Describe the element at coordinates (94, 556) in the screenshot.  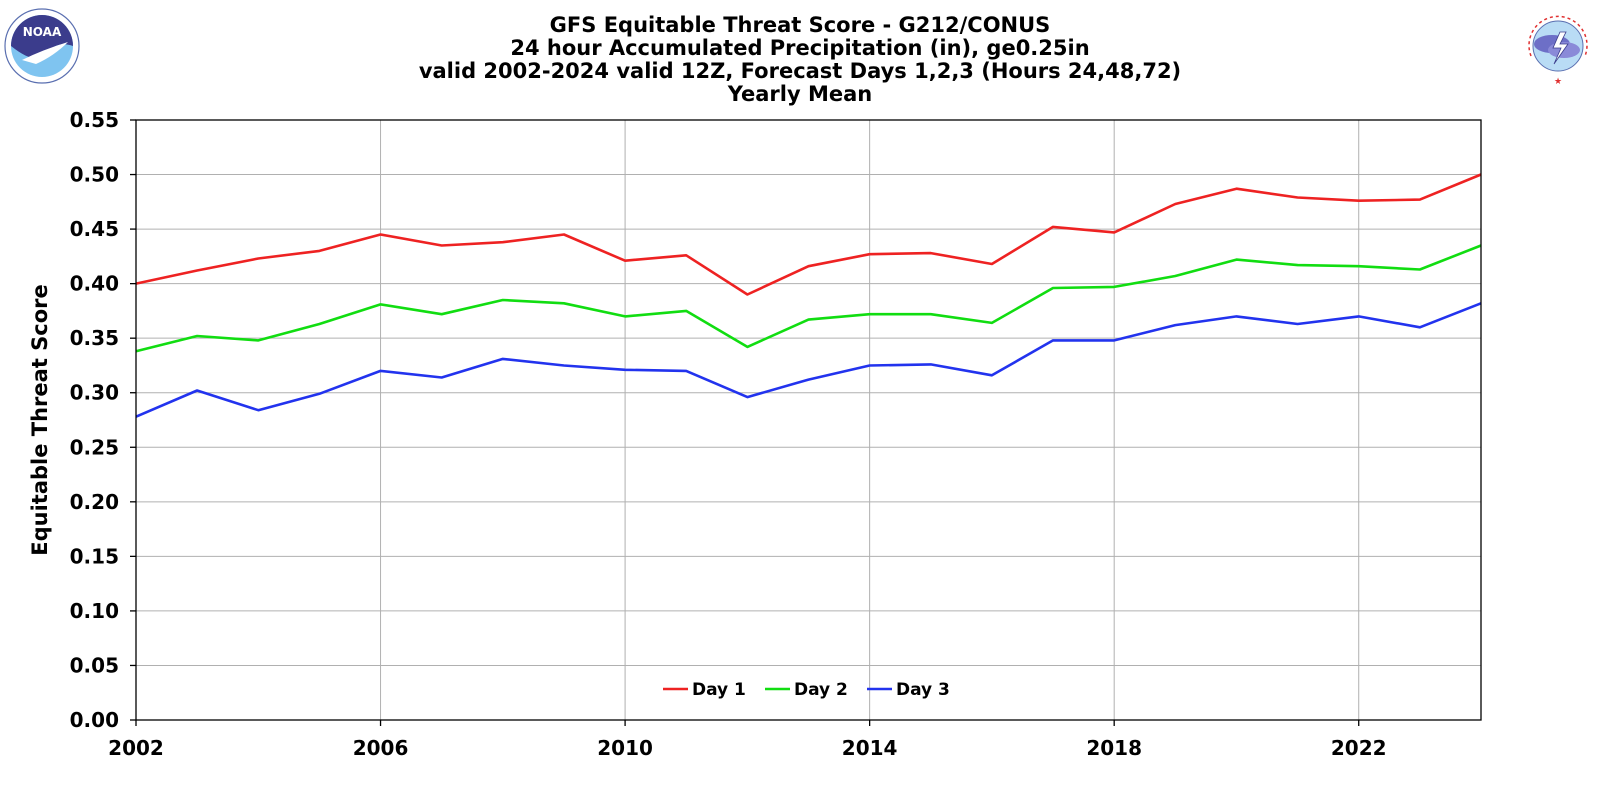
I see `y-tick-label: 0.15` at that location.